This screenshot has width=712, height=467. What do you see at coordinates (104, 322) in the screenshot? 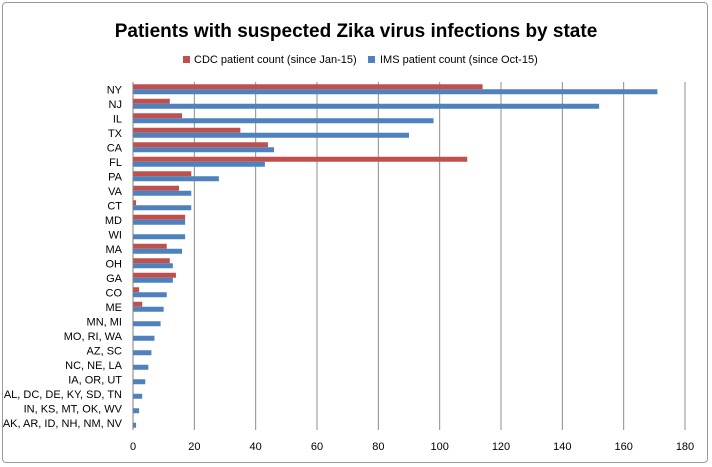
I see `category-label: MN, MI` at bounding box center [104, 322].